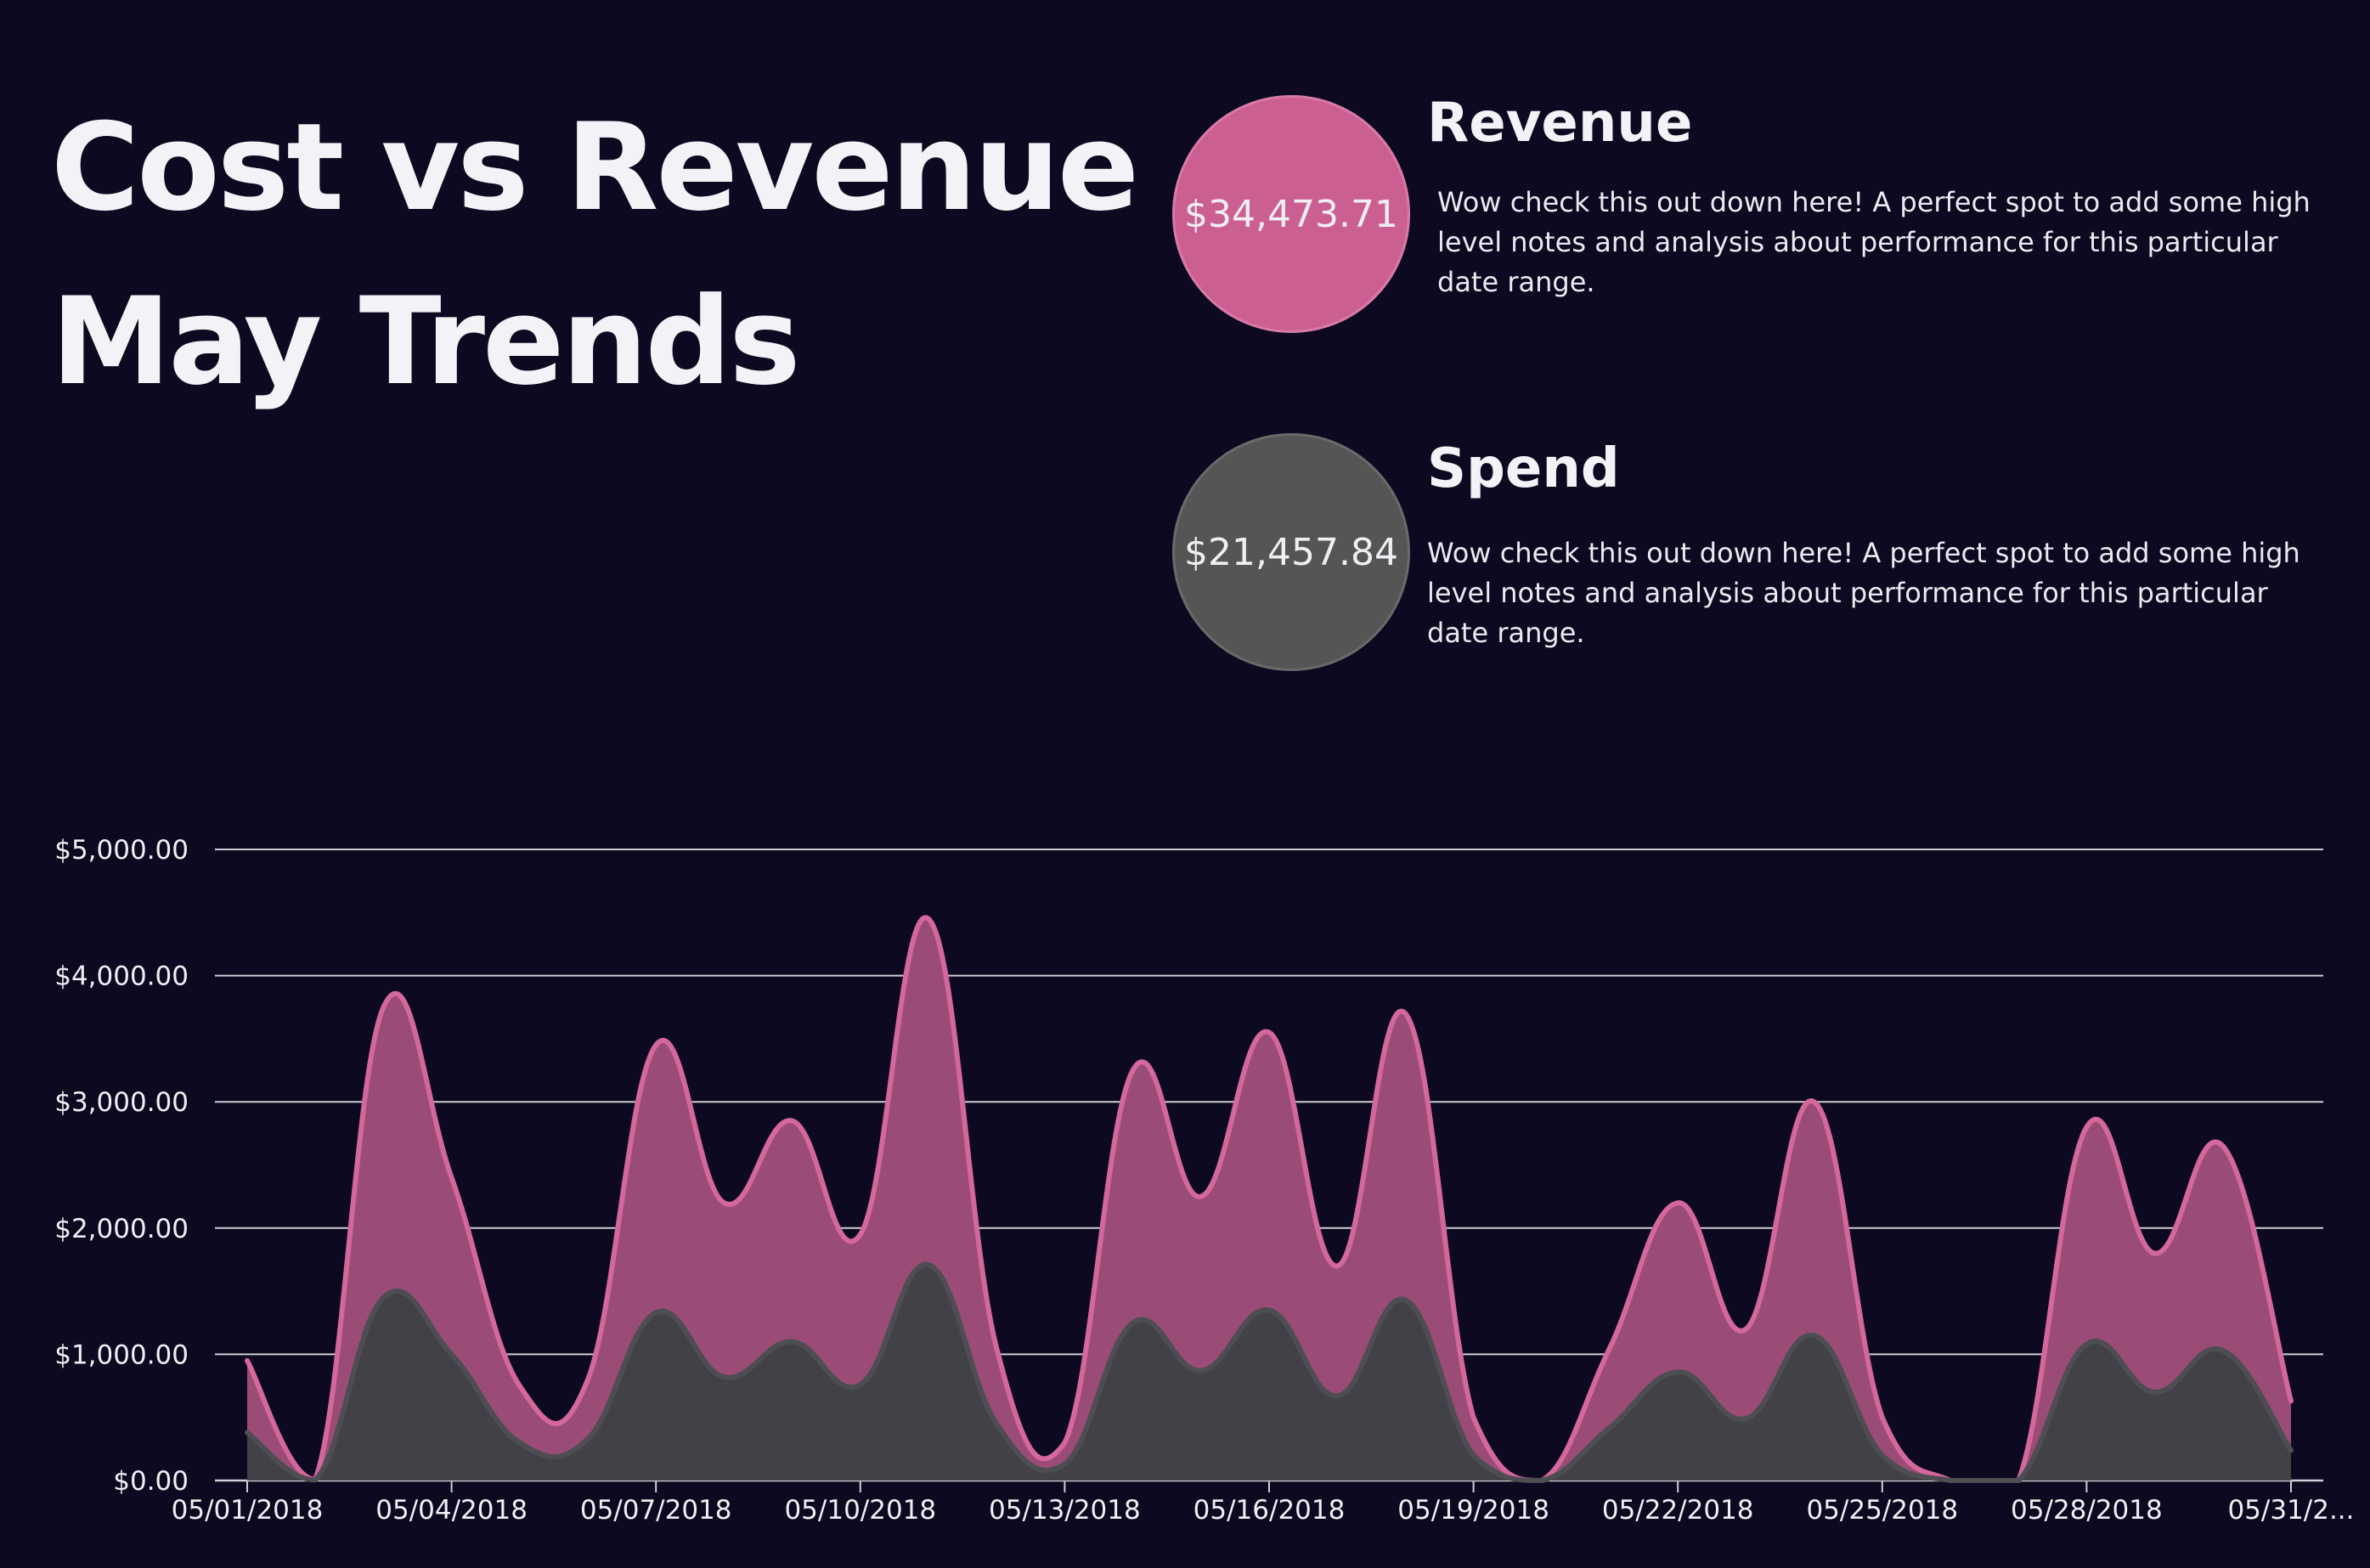  I want to click on x-tick-label: 05/07/2018, so click(656, 1510).